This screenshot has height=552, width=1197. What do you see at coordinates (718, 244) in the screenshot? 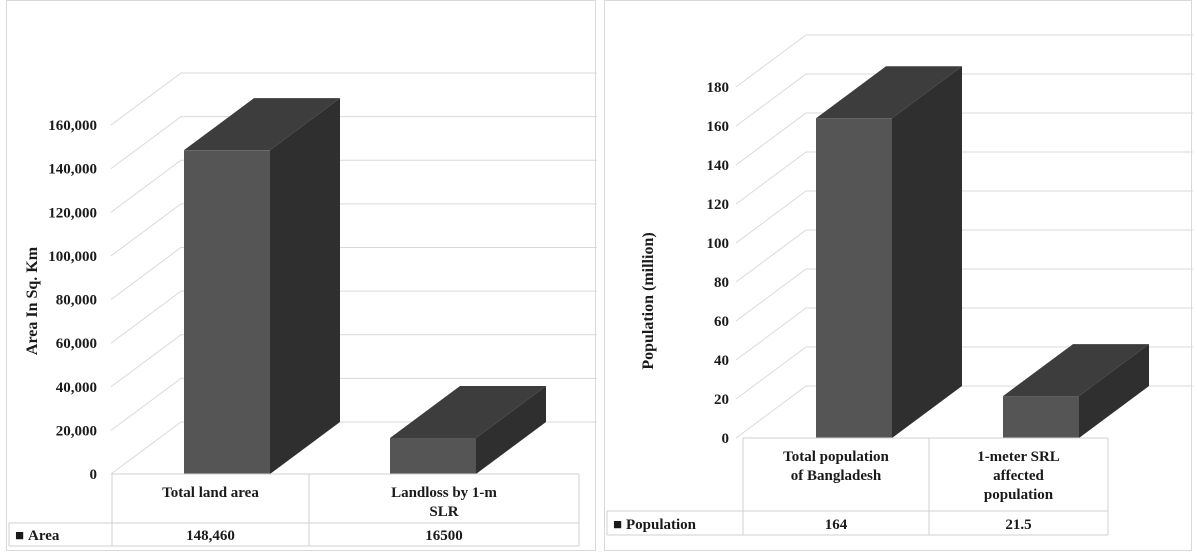
I see `y-tick-label: 100` at bounding box center [718, 244].